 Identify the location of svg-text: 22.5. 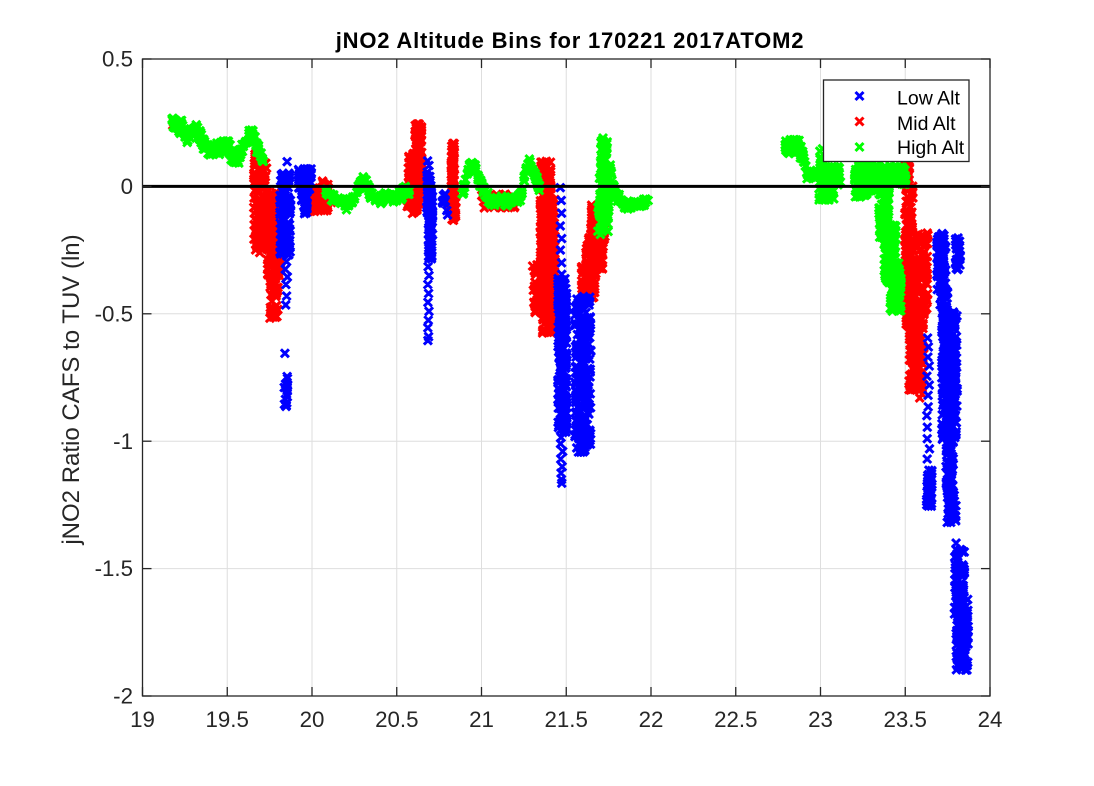
(735, 719).